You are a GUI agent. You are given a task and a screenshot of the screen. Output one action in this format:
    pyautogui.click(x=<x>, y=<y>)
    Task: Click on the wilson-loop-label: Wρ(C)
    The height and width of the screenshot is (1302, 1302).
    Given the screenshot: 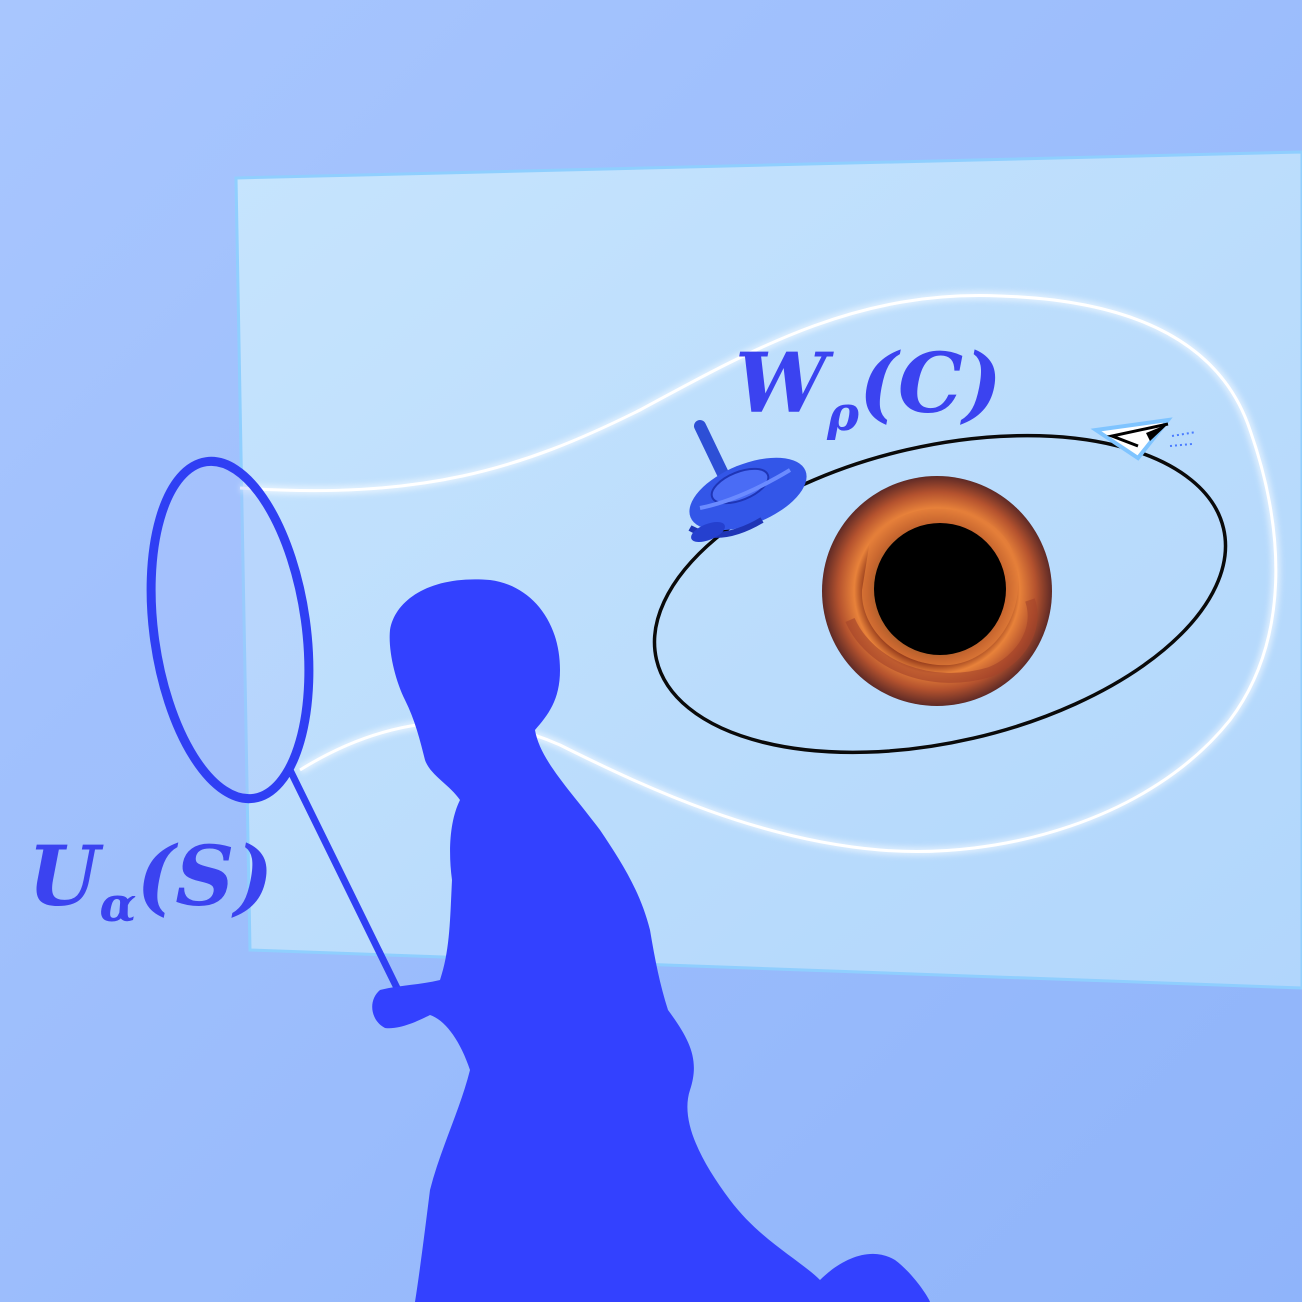 What is the action you would take?
    pyautogui.click(x=868, y=389)
    